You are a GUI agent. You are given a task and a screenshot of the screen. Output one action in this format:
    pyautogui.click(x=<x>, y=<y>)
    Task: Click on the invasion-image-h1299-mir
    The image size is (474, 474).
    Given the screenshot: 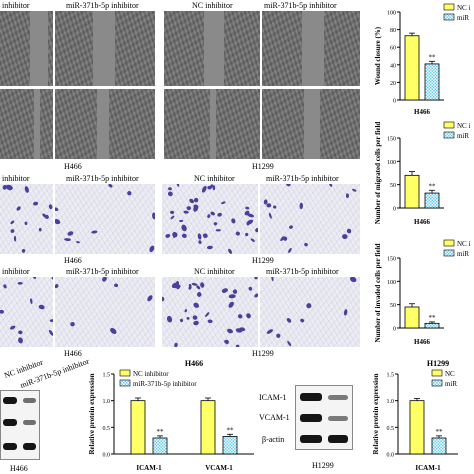 What is the action you would take?
    pyautogui.click(x=310, y=312)
    